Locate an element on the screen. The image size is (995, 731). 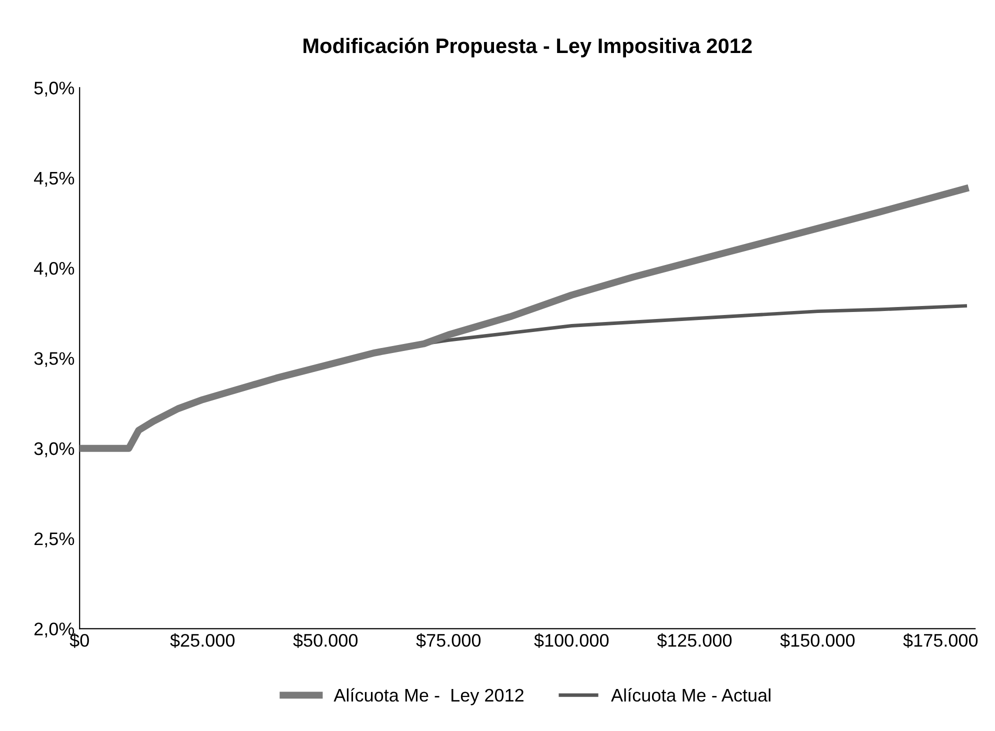
x-tick-label: $50.000 is located at coordinates (325, 640).